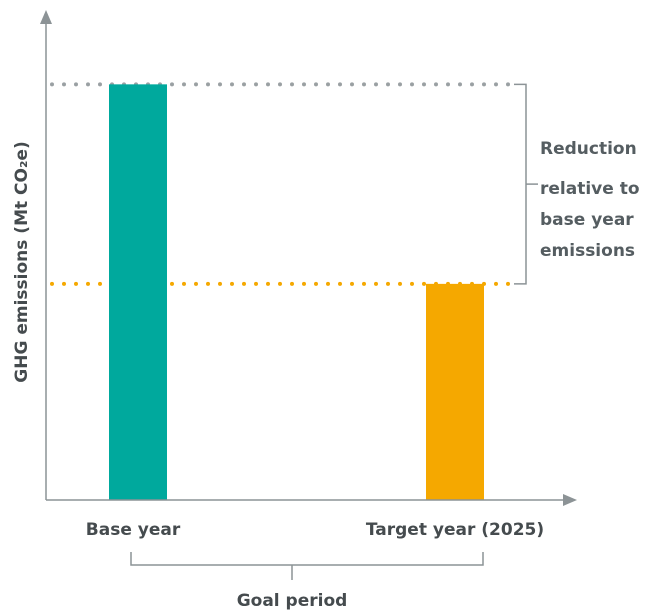 This screenshot has width=651, height=616. Describe the element at coordinates (22, 261) in the screenshot. I see `y-axis-label: GHG emissions (Mt CO₂e)` at that location.